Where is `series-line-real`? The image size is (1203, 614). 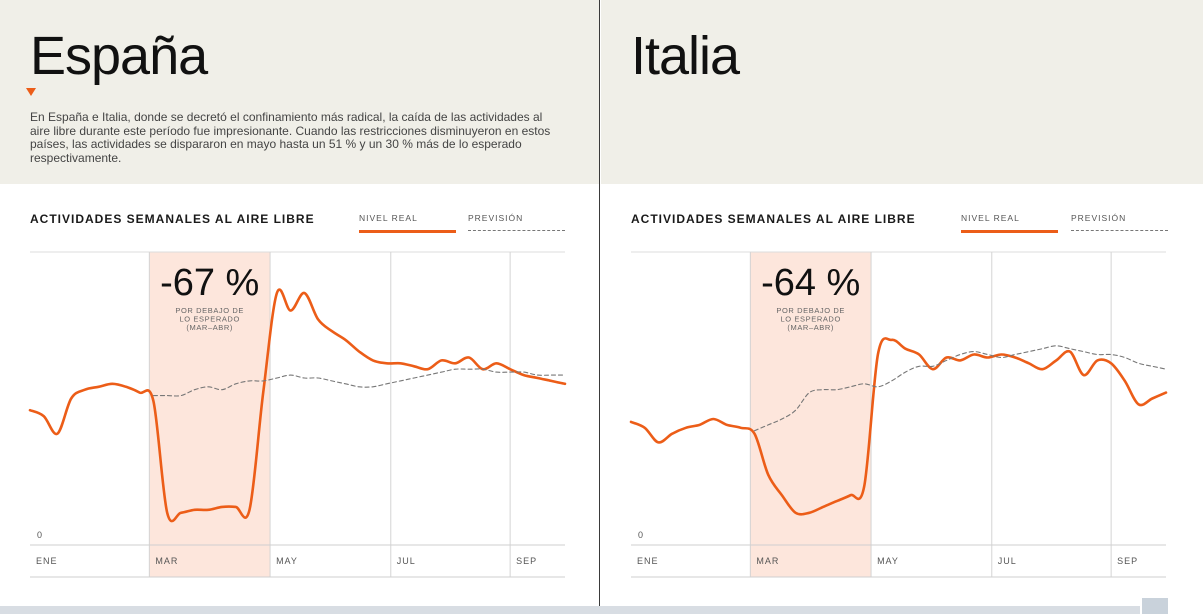
series-line-real is located at coordinates (898, 426).